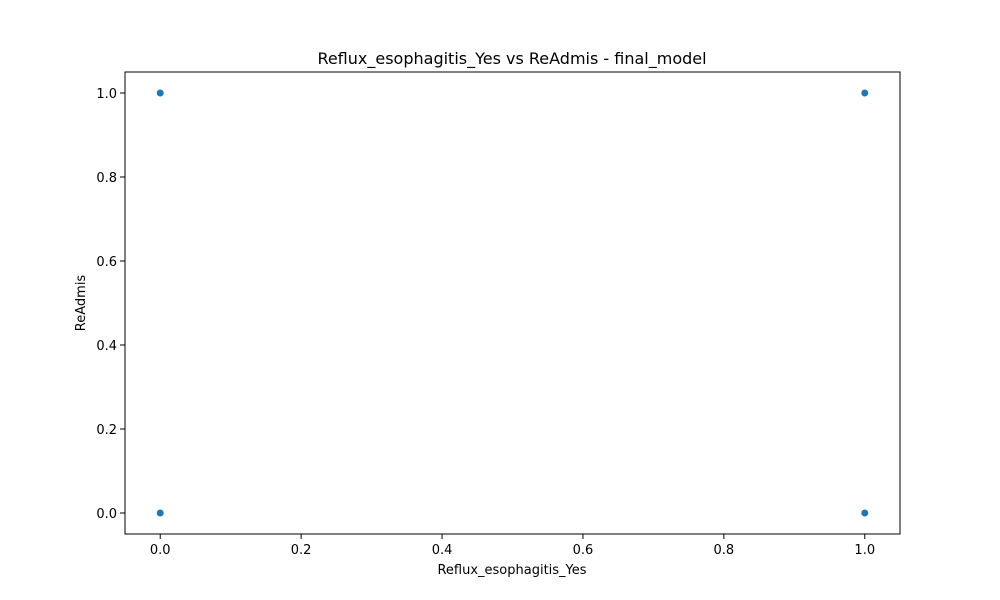  I want to click on x-tick-label: 0.8, so click(724, 550).